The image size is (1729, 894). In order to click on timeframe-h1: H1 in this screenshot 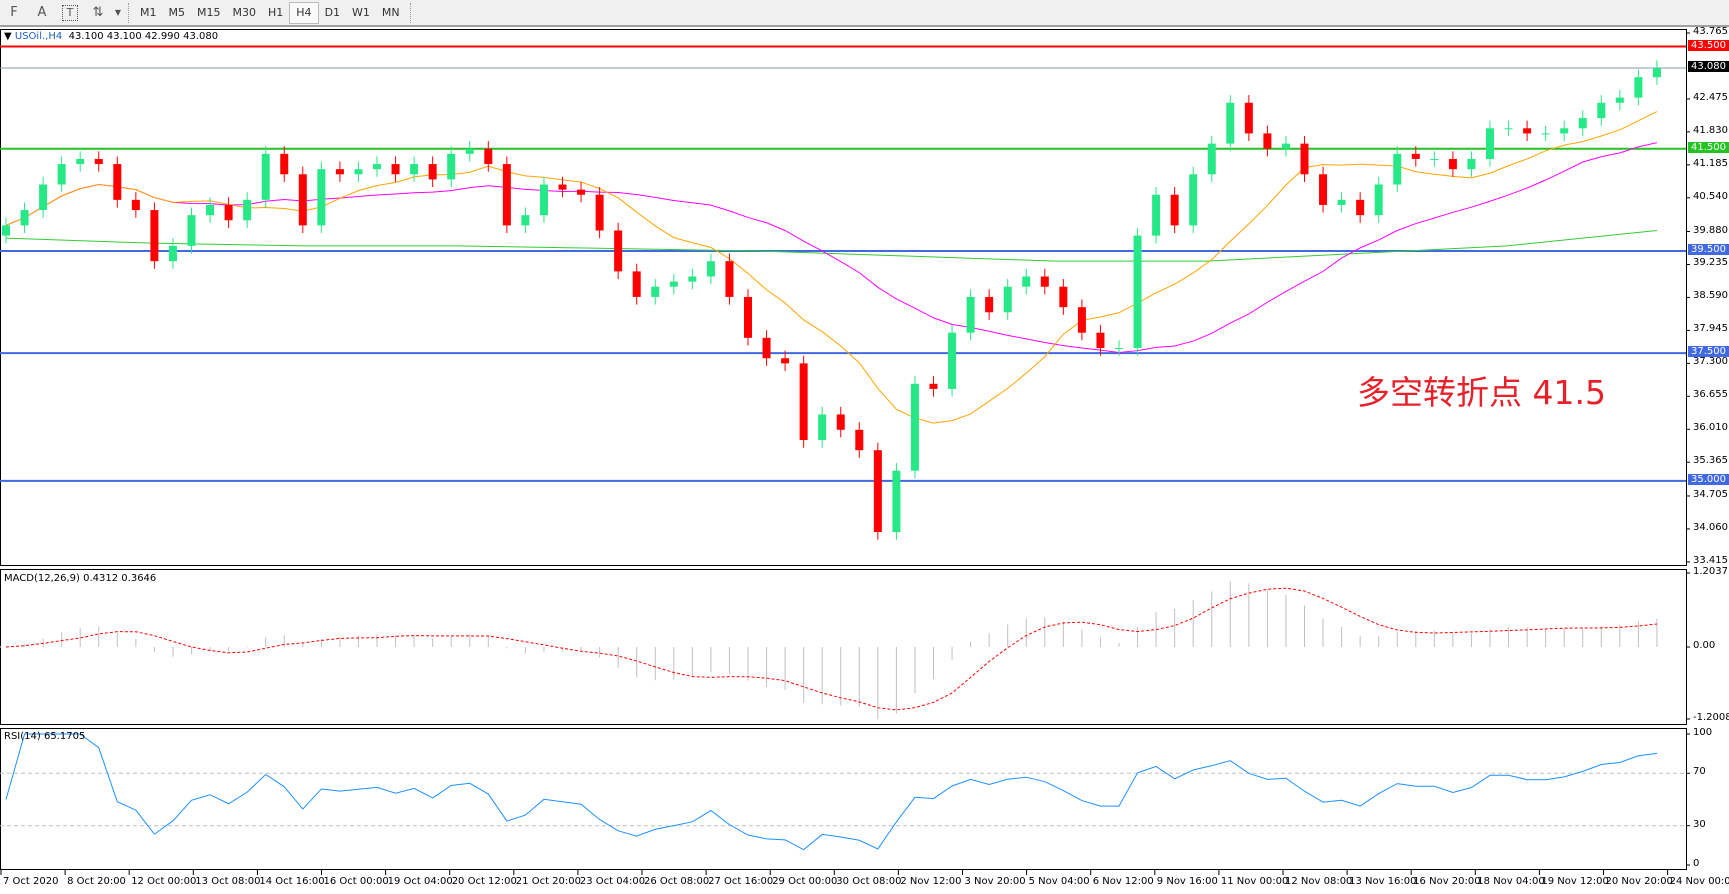, I will do `click(276, 12)`.